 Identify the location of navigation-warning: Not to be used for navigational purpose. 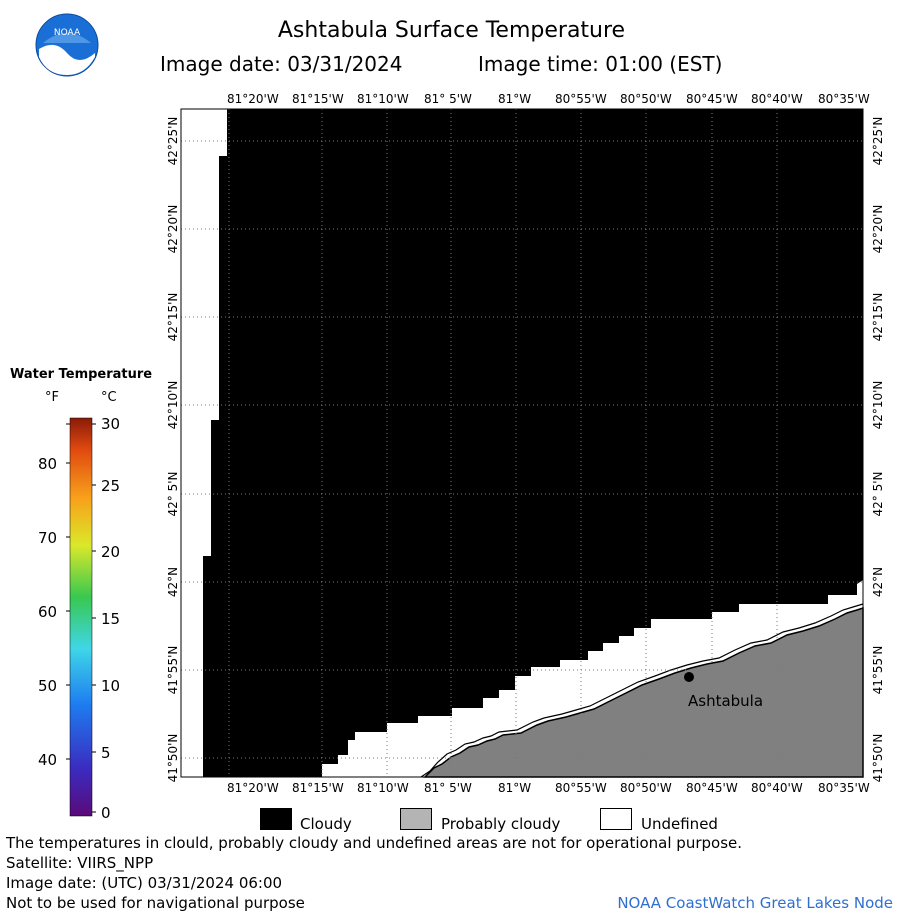
(155, 903).